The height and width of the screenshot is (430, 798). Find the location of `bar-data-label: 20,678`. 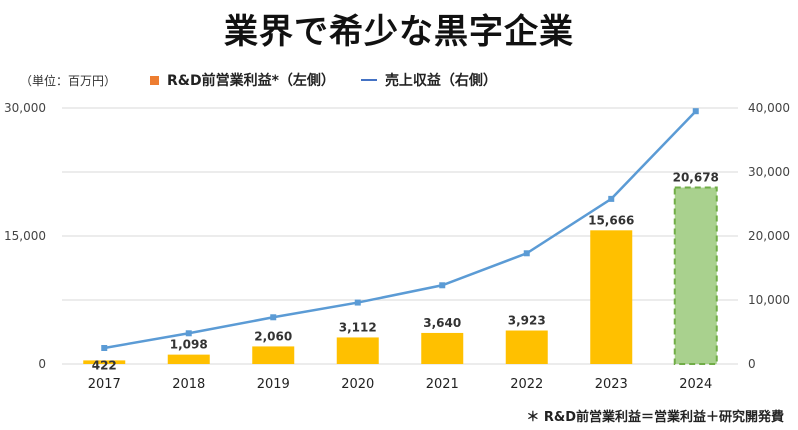

bar-data-label: 20,678 is located at coordinates (696, 178).